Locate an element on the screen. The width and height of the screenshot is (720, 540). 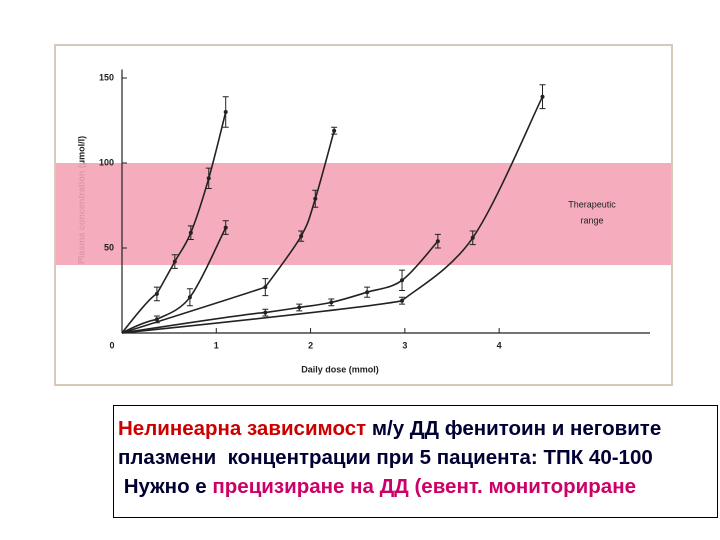
x-tick-label: 2 is located at coordinates (310, 345).